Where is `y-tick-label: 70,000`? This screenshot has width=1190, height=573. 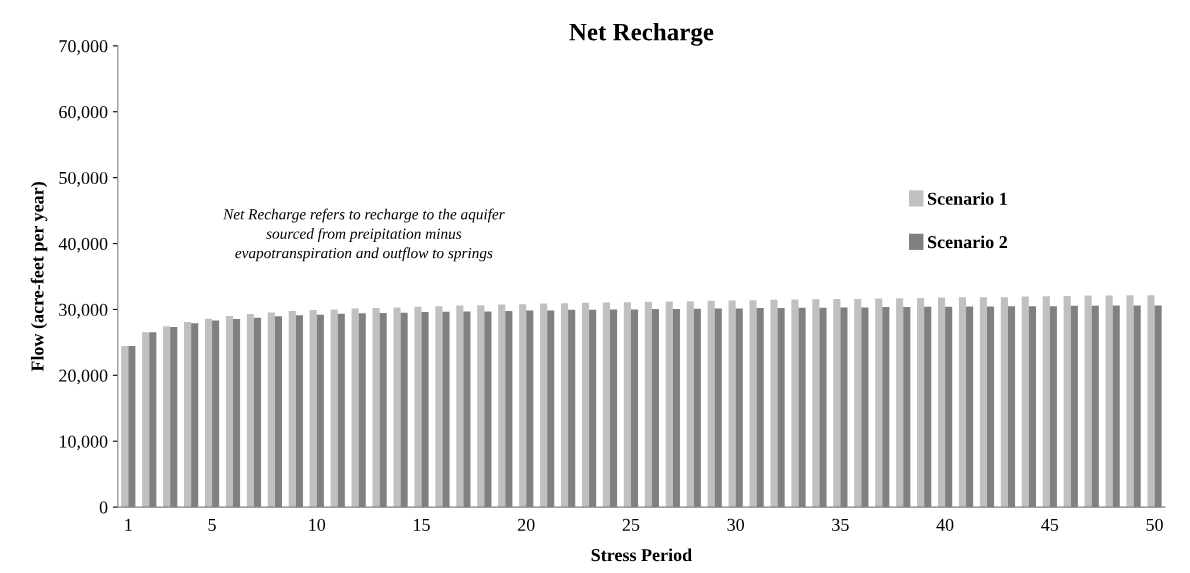
y-tick-label: 70,000 is located at coordinates (83, 47).